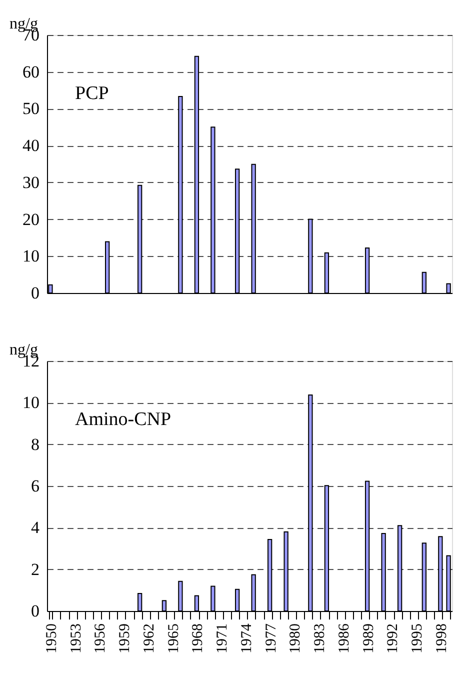 This screenshot has width=465, height=690. I want to click on y-tick-label: 6, so click(35, 486).